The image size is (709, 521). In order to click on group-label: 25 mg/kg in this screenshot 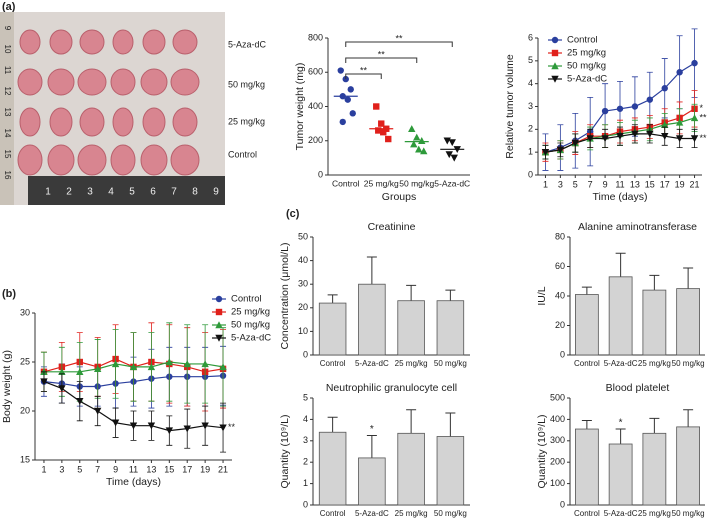, I will do `click(246, 121)`.